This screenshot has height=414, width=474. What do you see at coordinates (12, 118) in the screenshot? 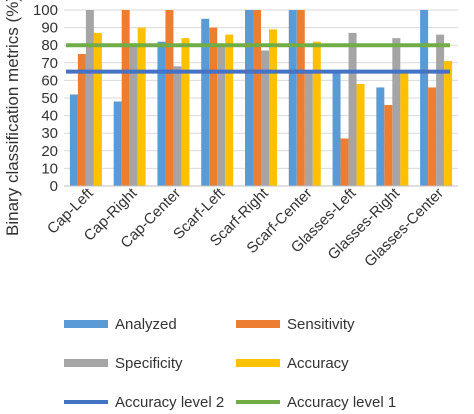
I see `y-axis-title: Binary classification metrics (%)` at bounding box center [12, 118].